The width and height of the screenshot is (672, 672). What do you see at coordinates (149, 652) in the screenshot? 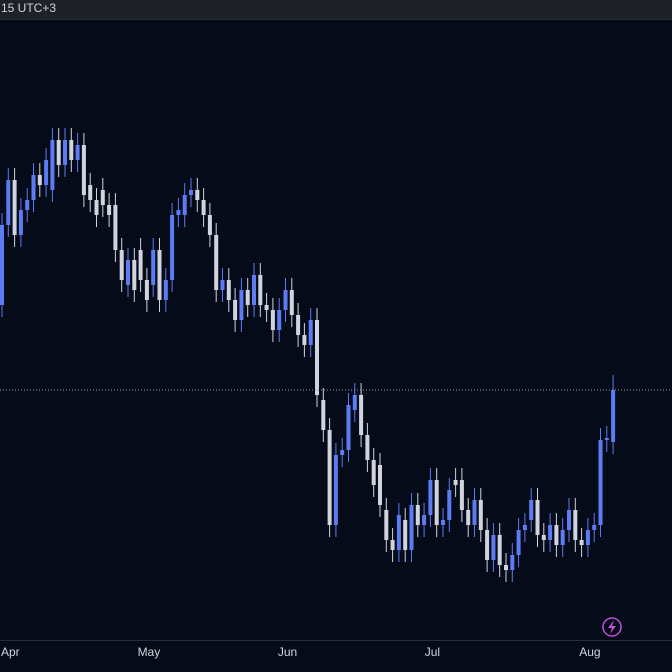
I see `x-tick-label: May` at bounding box center [149, 652].